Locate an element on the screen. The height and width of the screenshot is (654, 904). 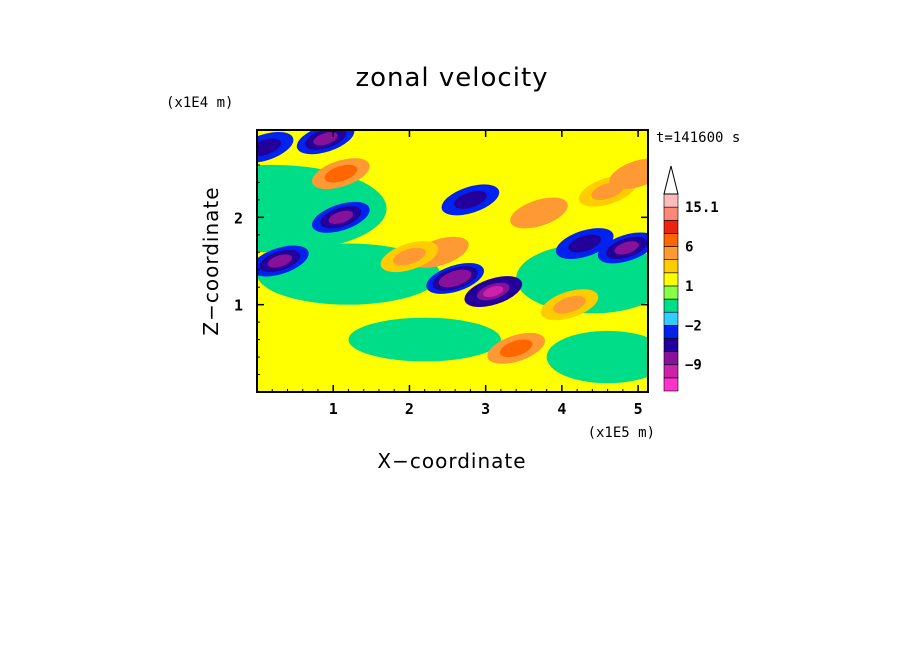
x-tick-label: 3 is located at coordinates (485, 409).